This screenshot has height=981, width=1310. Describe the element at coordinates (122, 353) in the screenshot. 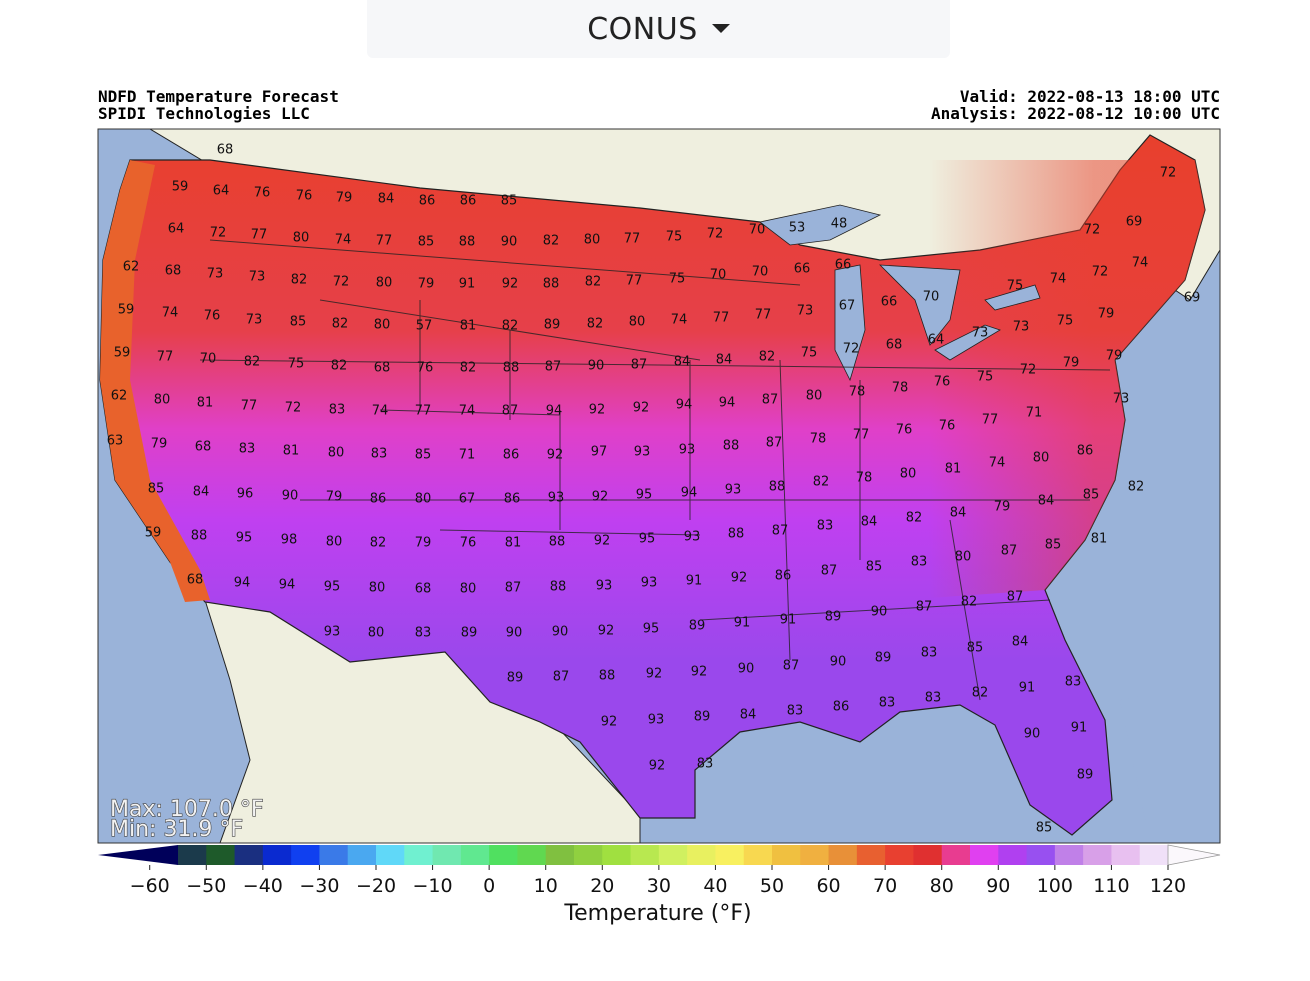

I see `station-temp: 59` at that location.